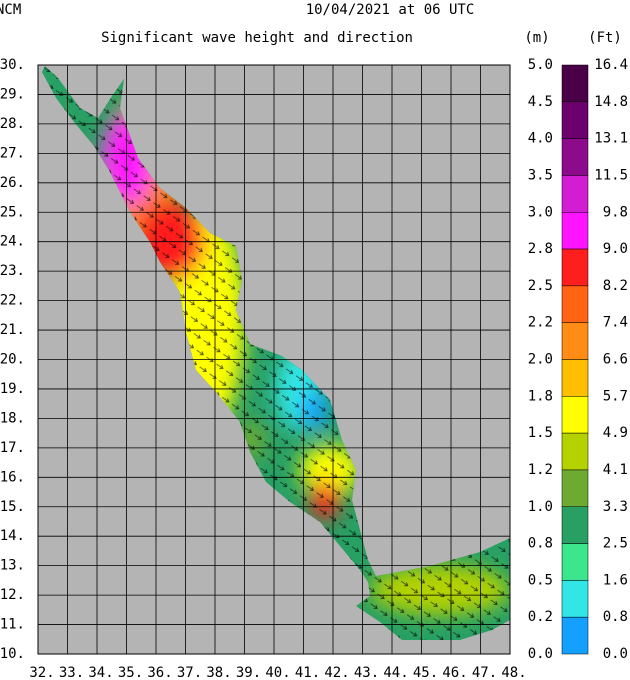  Describe the element at coordinates (484, 672) in the screenshot. I see `lon-label: 47.` at that location.